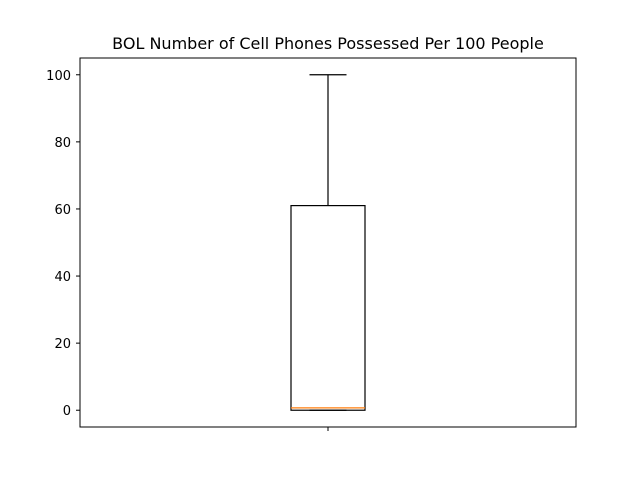 The image size is (640, 480). I want to click on y-tick-label: 60, so click(62, 210).